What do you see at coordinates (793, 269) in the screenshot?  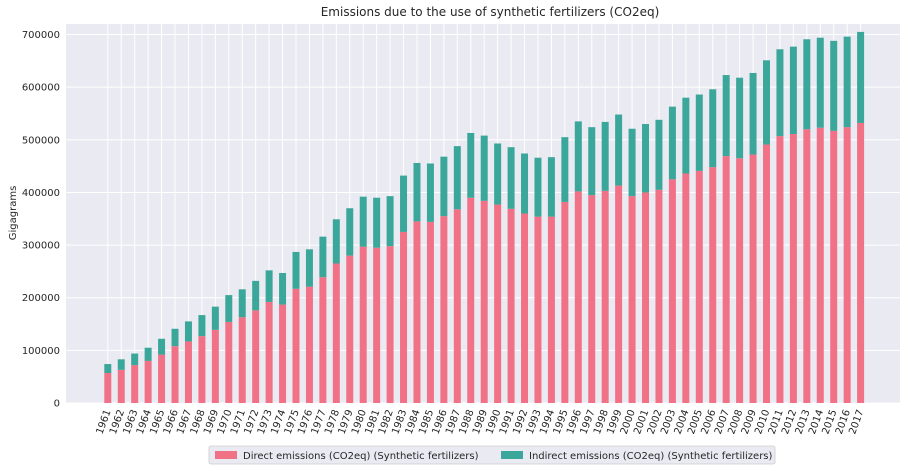 I see `bar-direct-2012` at bounding box center [793, 269].